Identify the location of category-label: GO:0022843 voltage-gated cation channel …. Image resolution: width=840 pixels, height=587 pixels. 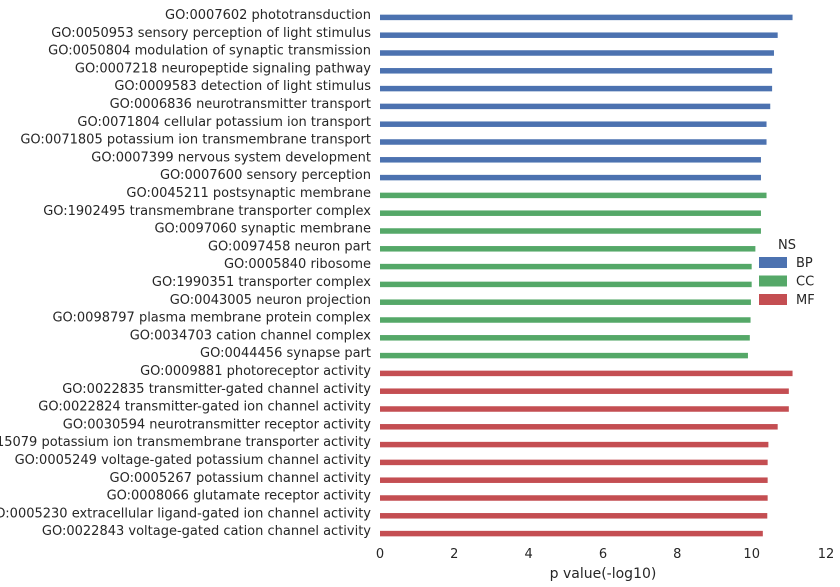
(206, 531).